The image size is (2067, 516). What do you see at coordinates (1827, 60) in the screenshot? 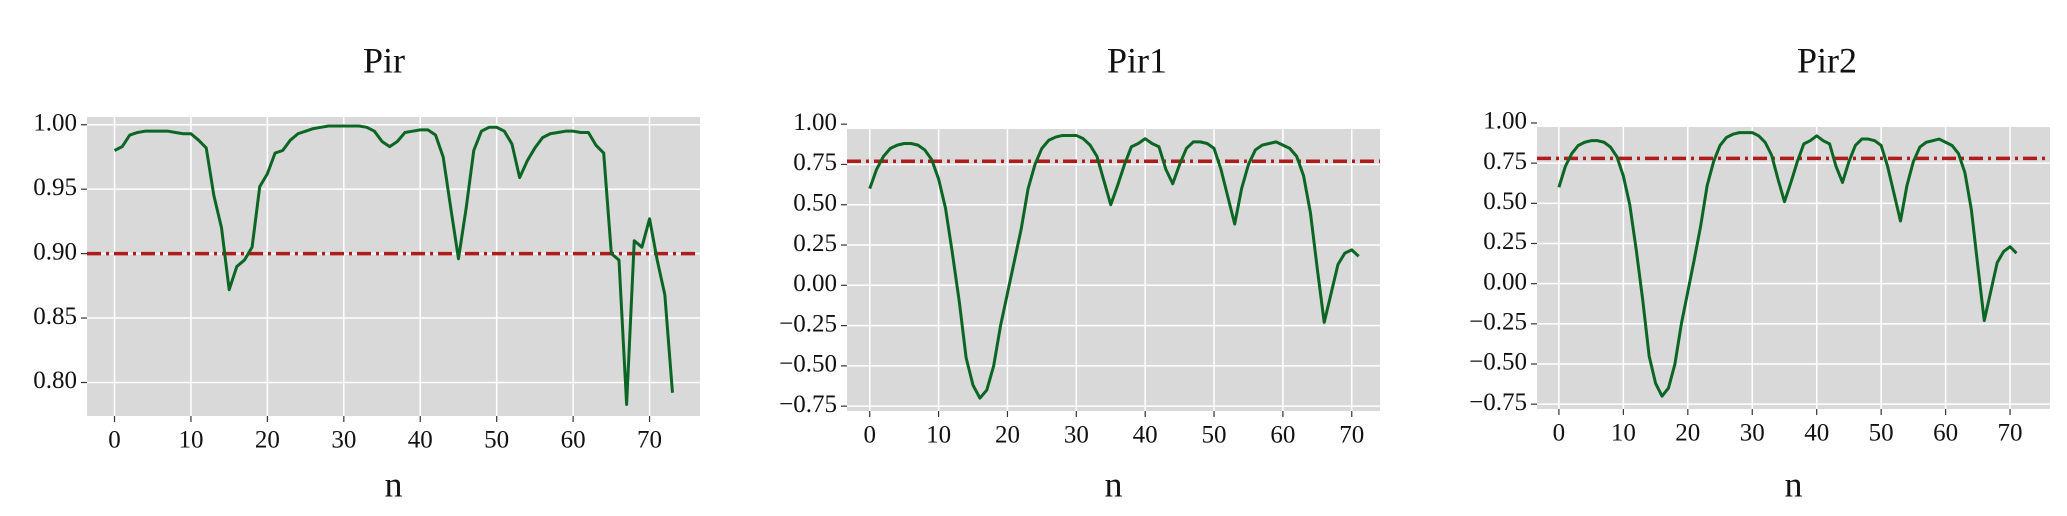
I see `chart-title: Pir2` at bounding box center [1827, 60].